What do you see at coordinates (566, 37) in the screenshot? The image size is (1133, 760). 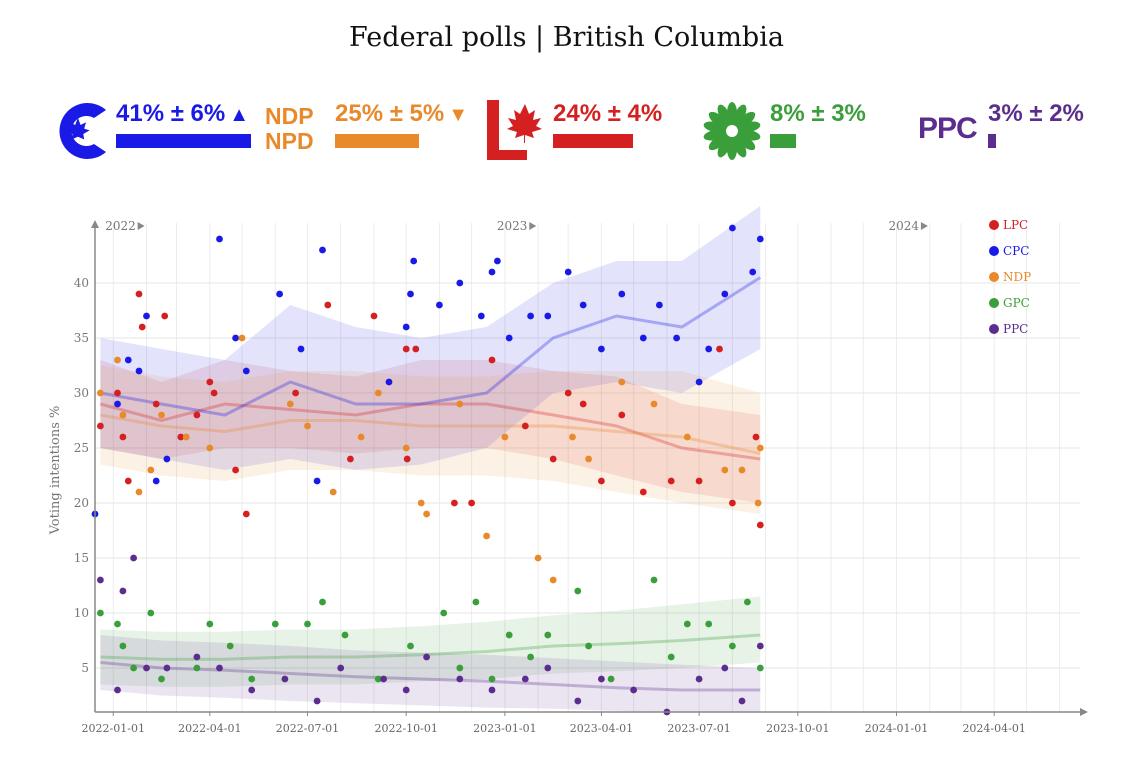 I see `chart-title: Federal polls | British Columbia` at bounding box center [566, 37].